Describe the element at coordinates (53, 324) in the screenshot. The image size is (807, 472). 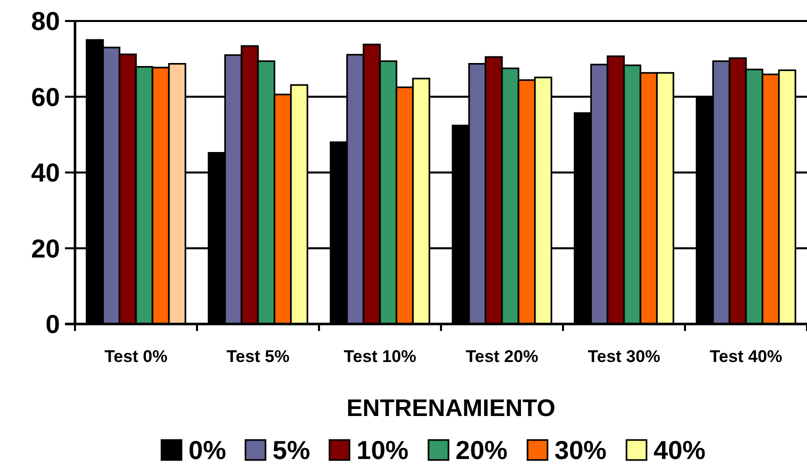
I see `y-tick-label: 0` at that location.